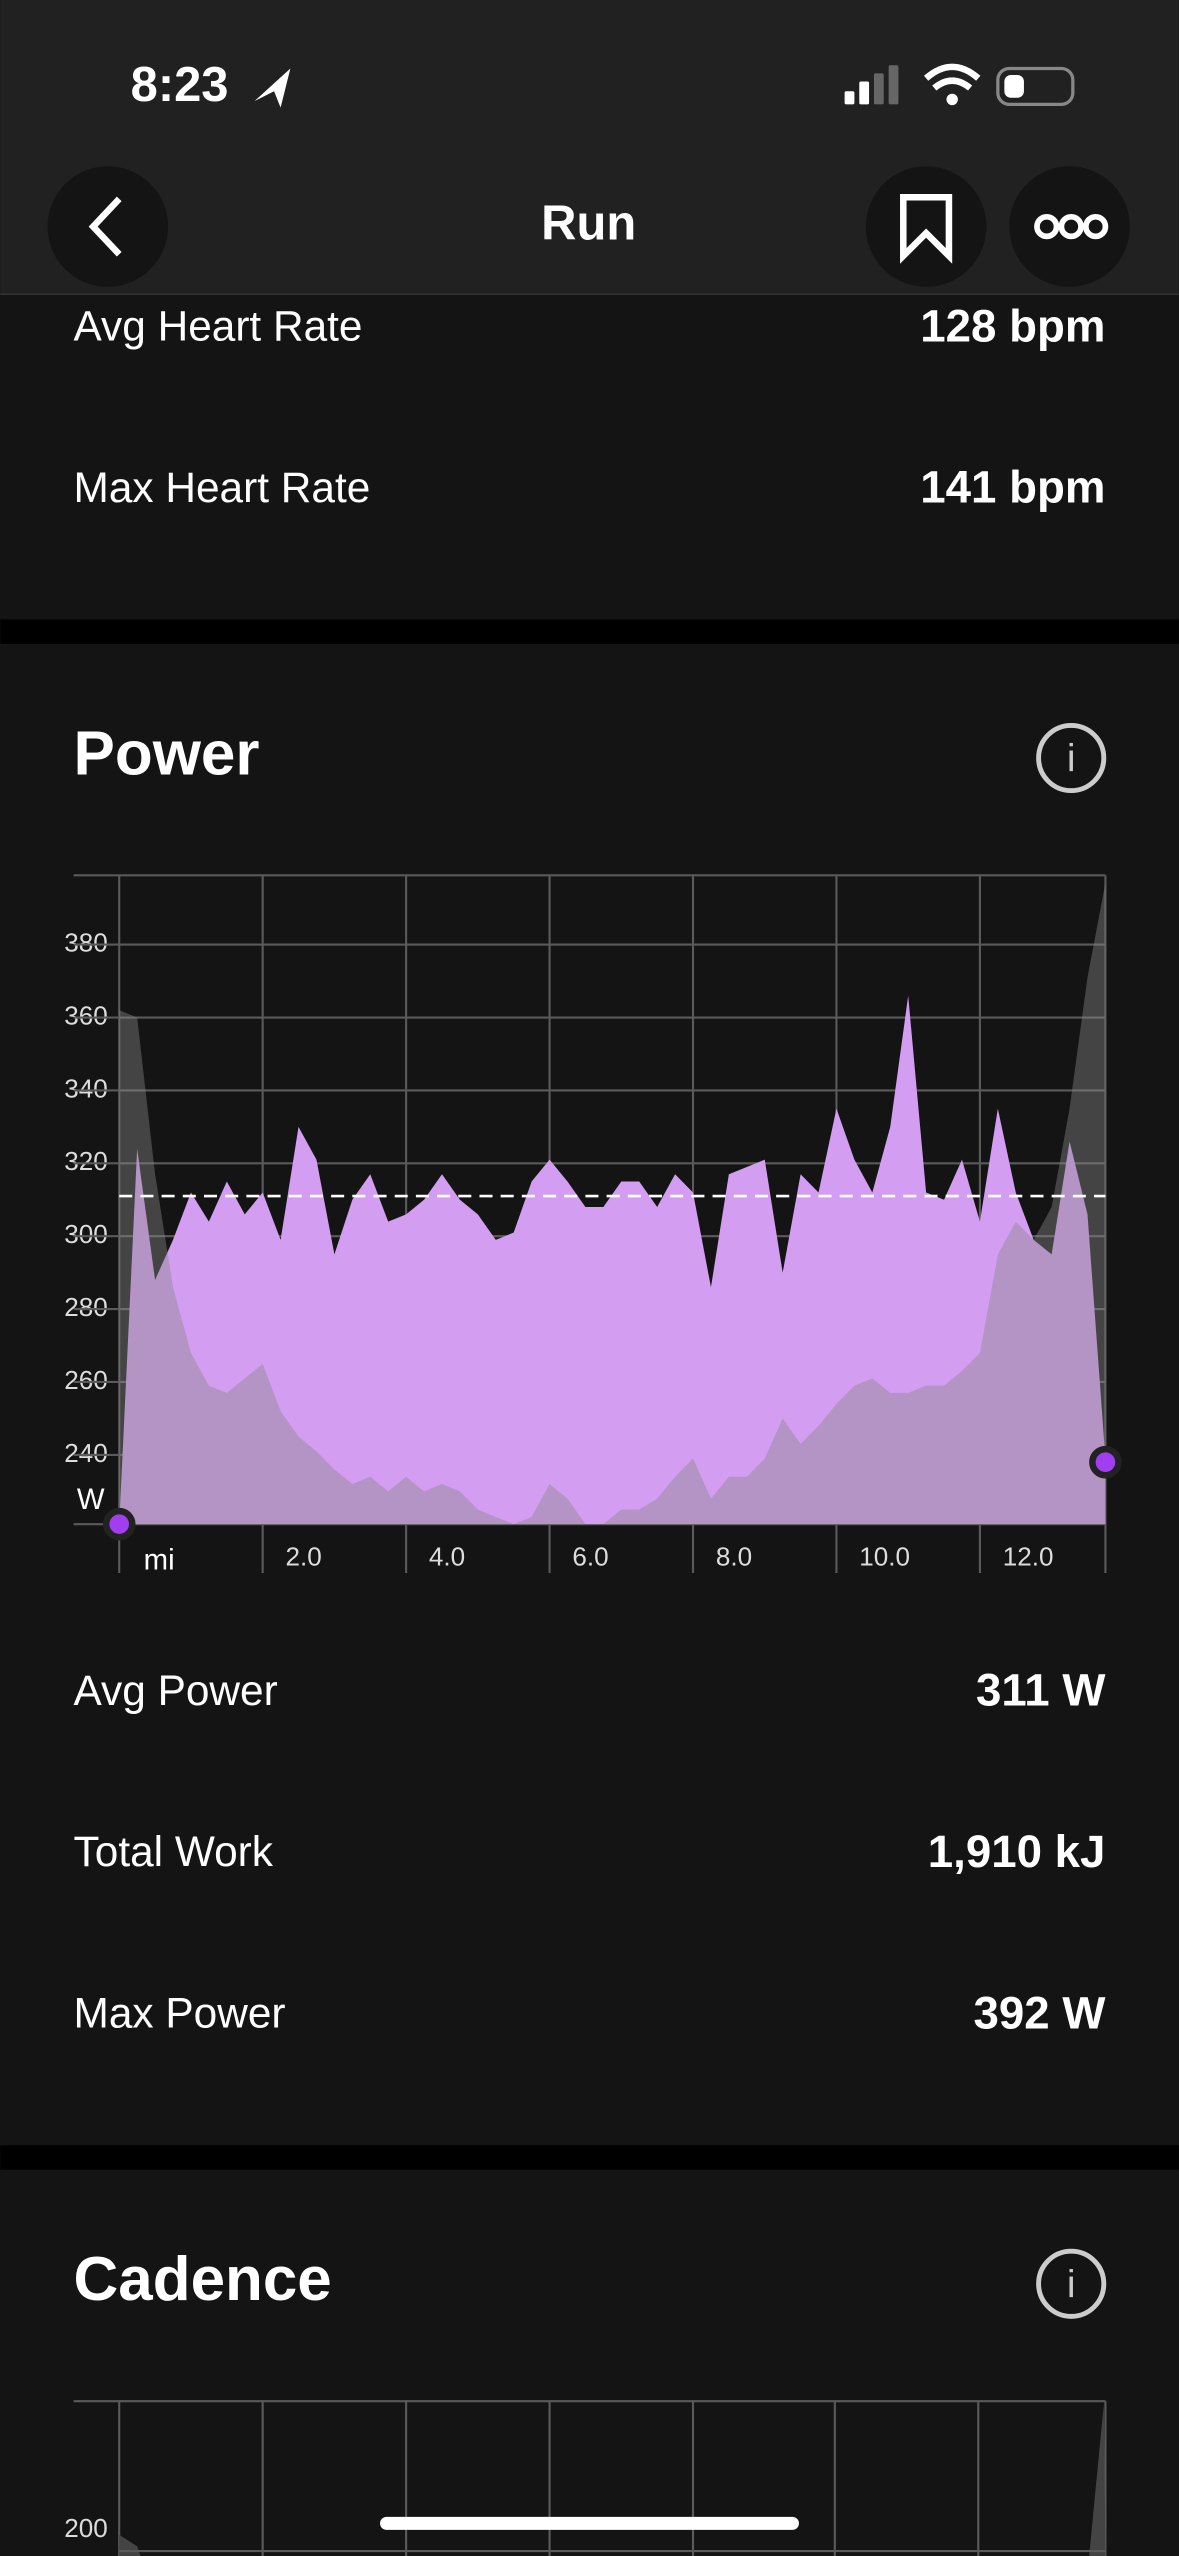 This screenshot has height=2556, width=1179. I want to click on signal-icon, so click(871, 85).